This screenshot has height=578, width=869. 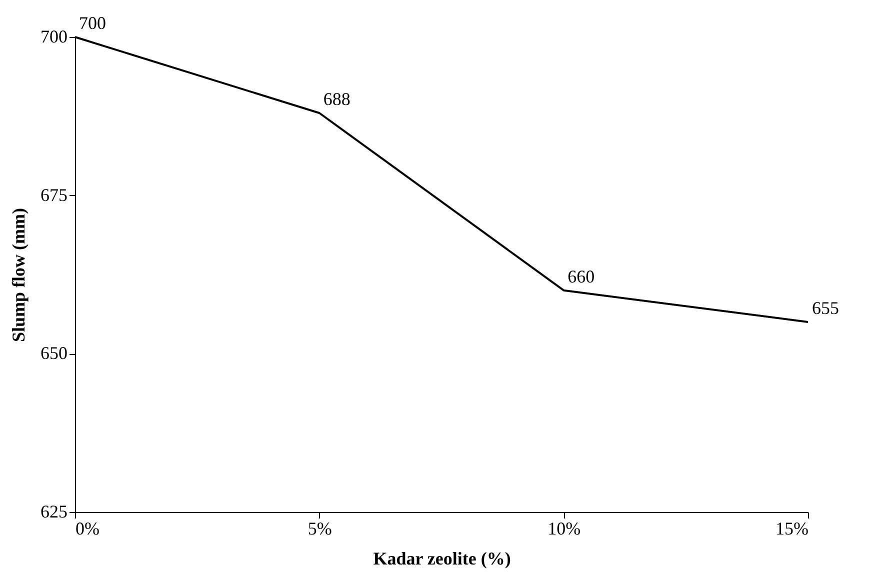 I want to click on x-tick-label: 0%, so click(x=88, y=528).